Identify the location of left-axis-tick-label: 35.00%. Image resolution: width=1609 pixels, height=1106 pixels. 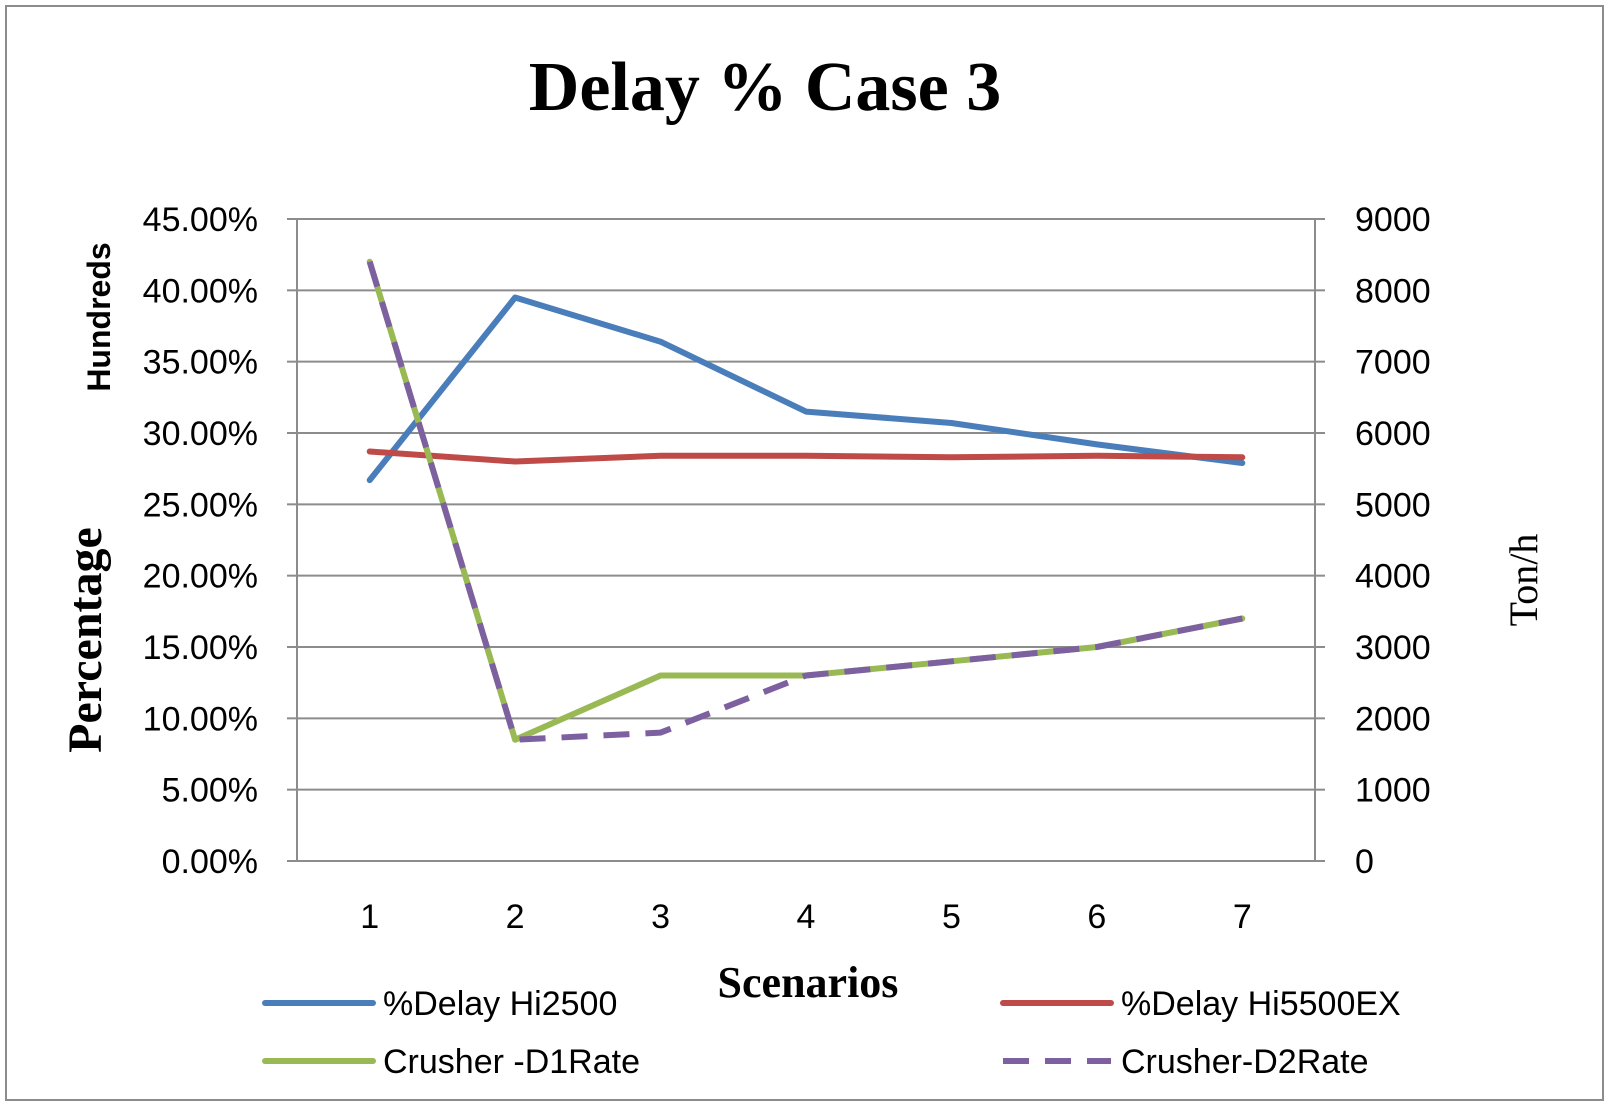
(200, 363).